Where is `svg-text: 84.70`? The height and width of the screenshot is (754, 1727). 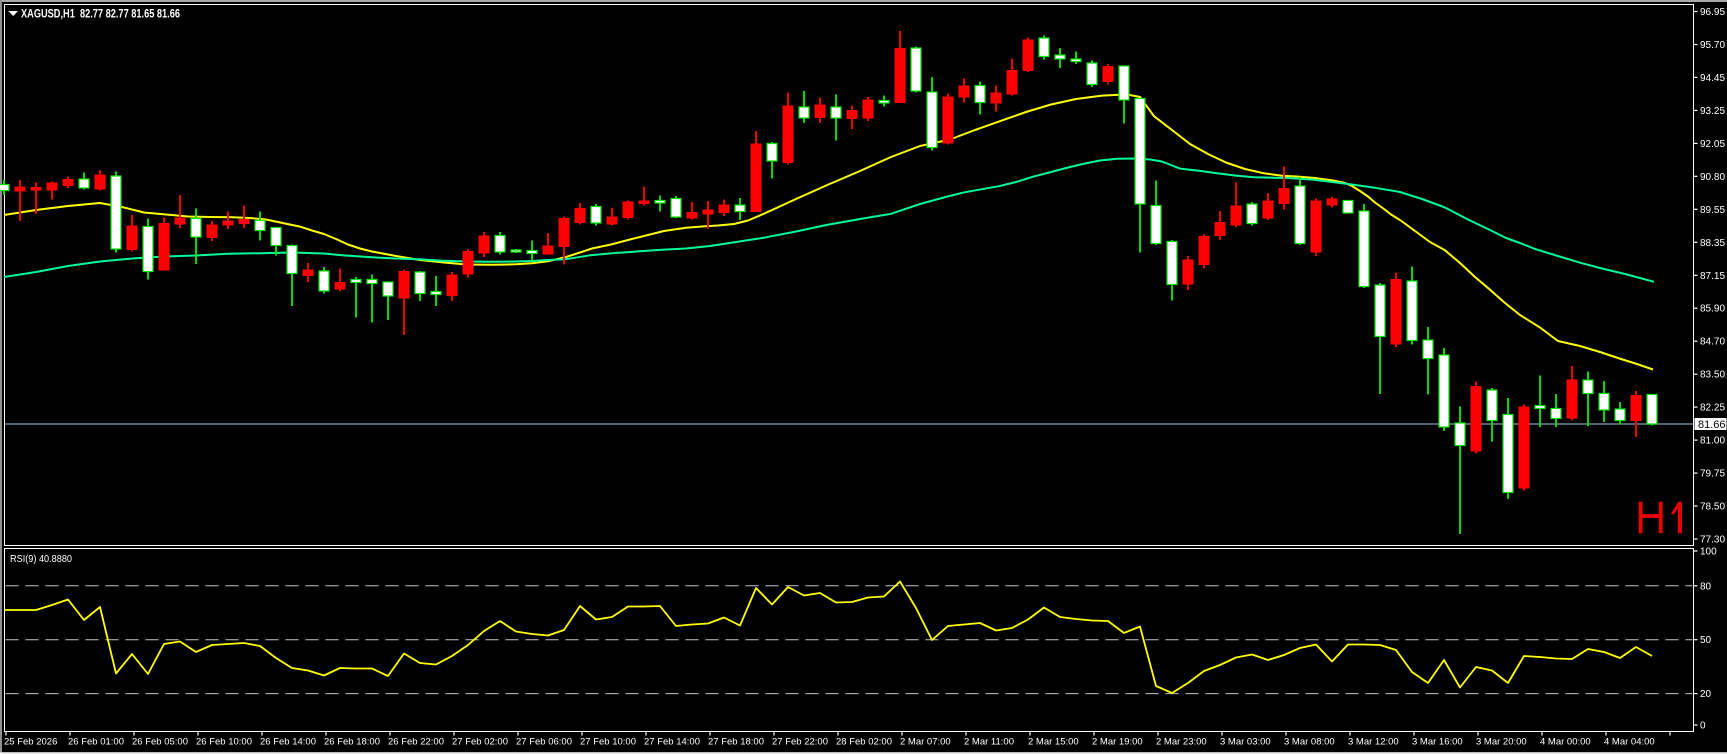 svg-text: 84.70 is located at coordinates (1712, 342).